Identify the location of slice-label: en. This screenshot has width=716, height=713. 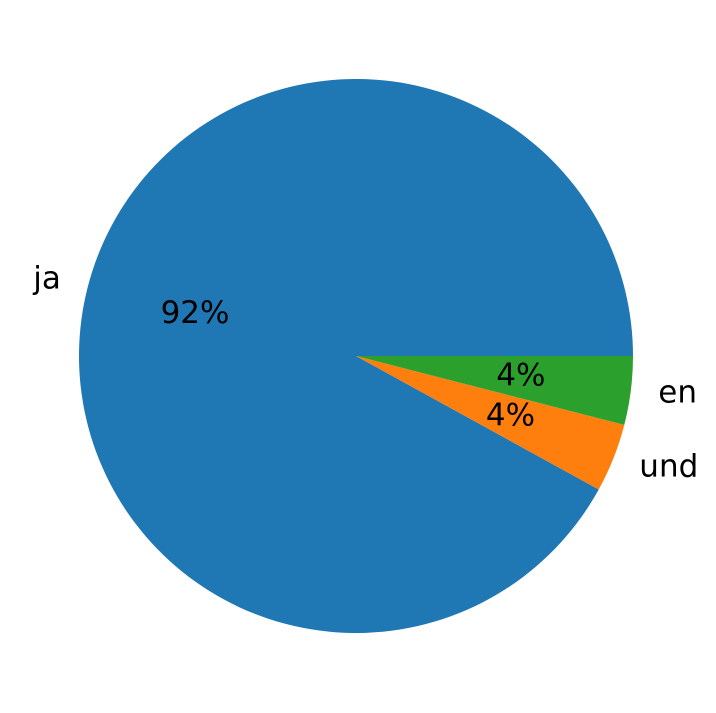
(677, 393).